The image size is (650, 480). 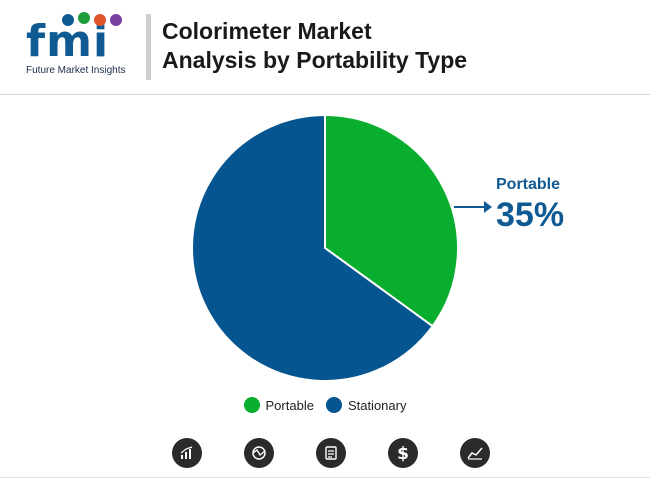 What do you see at coordinates (488, 207) in the screenshot?
I see `callout-arrow-head` at bounding box center [488, 207].